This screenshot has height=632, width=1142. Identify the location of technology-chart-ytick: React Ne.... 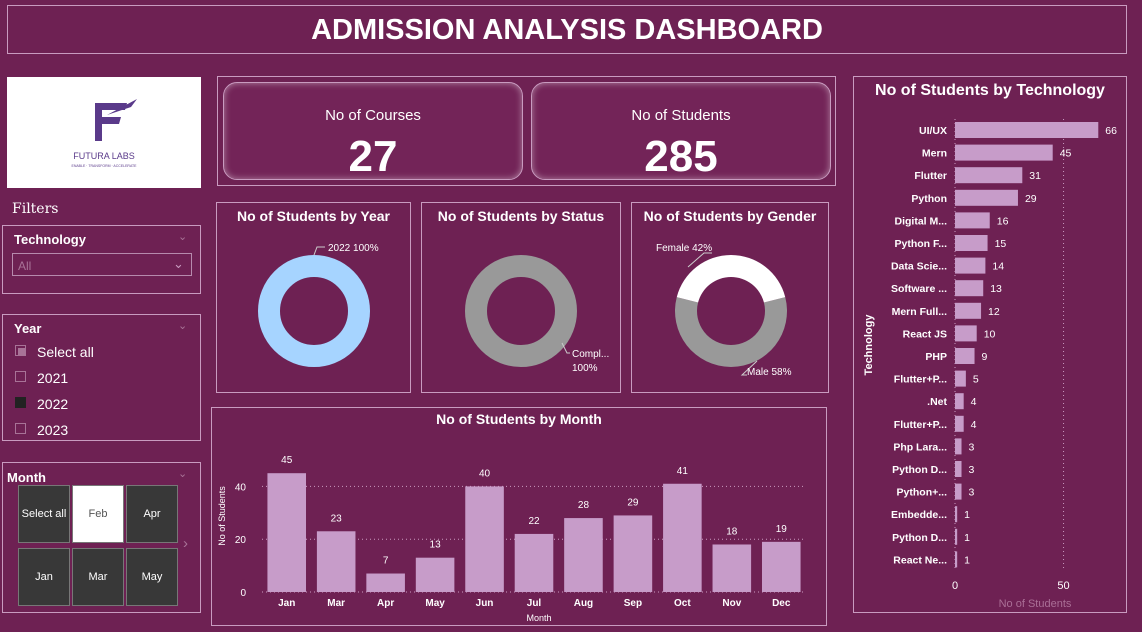
(920, 560).